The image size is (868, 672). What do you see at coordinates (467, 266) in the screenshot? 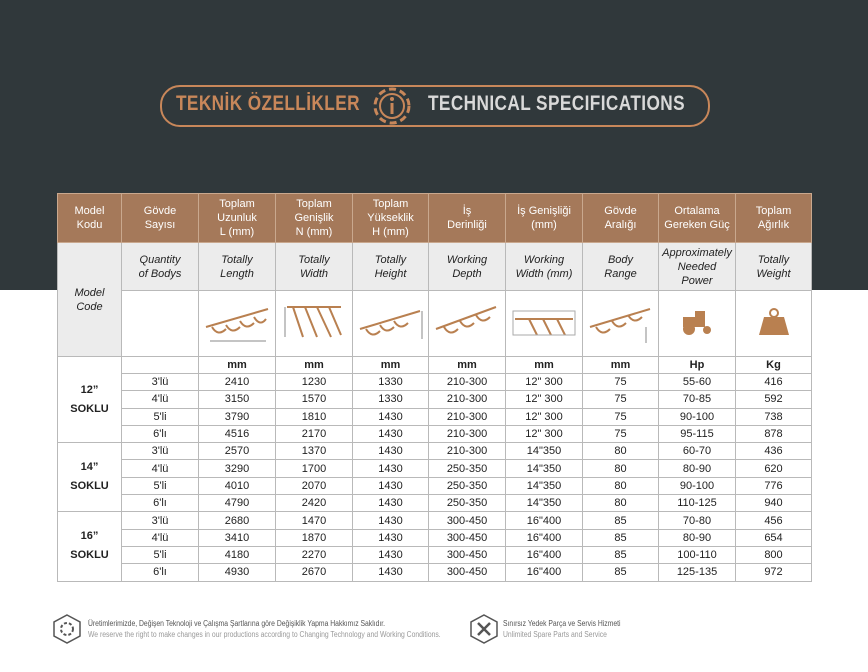
I see `column-header-en: Working Depth` at bounding box center [467, 266].